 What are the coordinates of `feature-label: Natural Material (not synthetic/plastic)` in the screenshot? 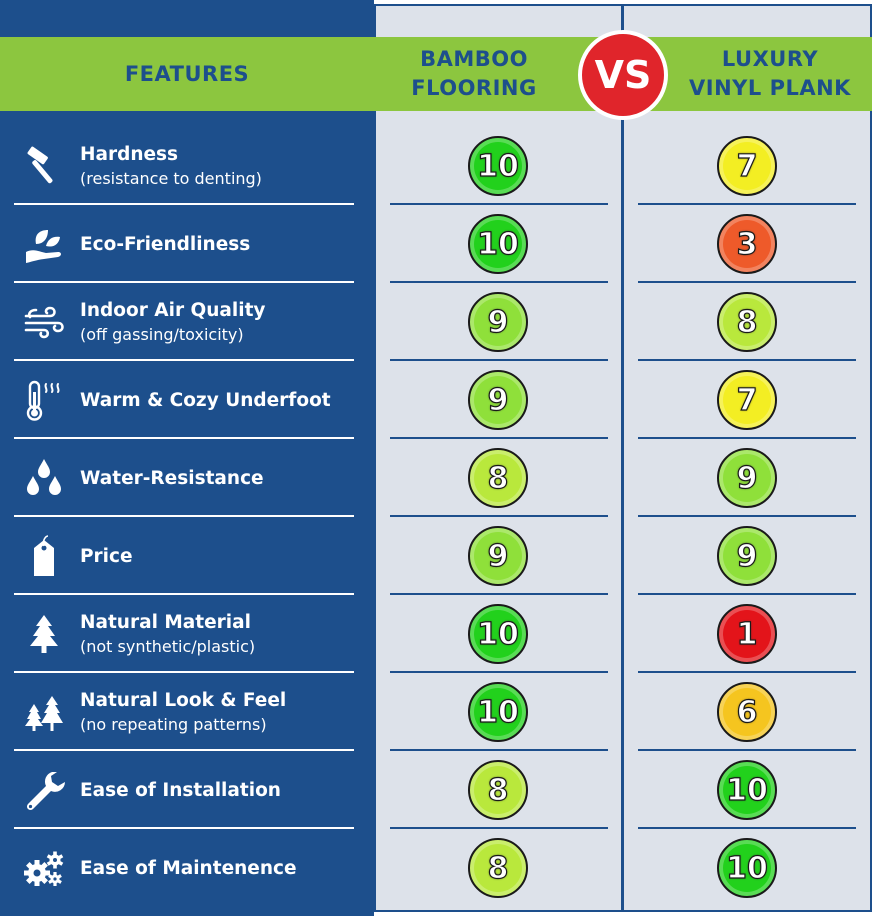 It's located at (225, 634).